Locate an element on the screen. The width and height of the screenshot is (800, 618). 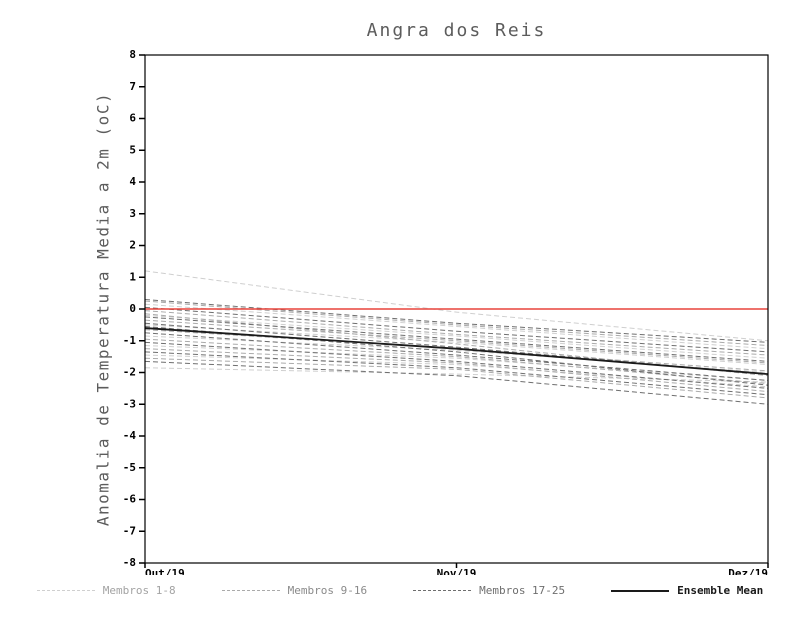
y-tick-label: 0 is located at coordinates (132, 308).